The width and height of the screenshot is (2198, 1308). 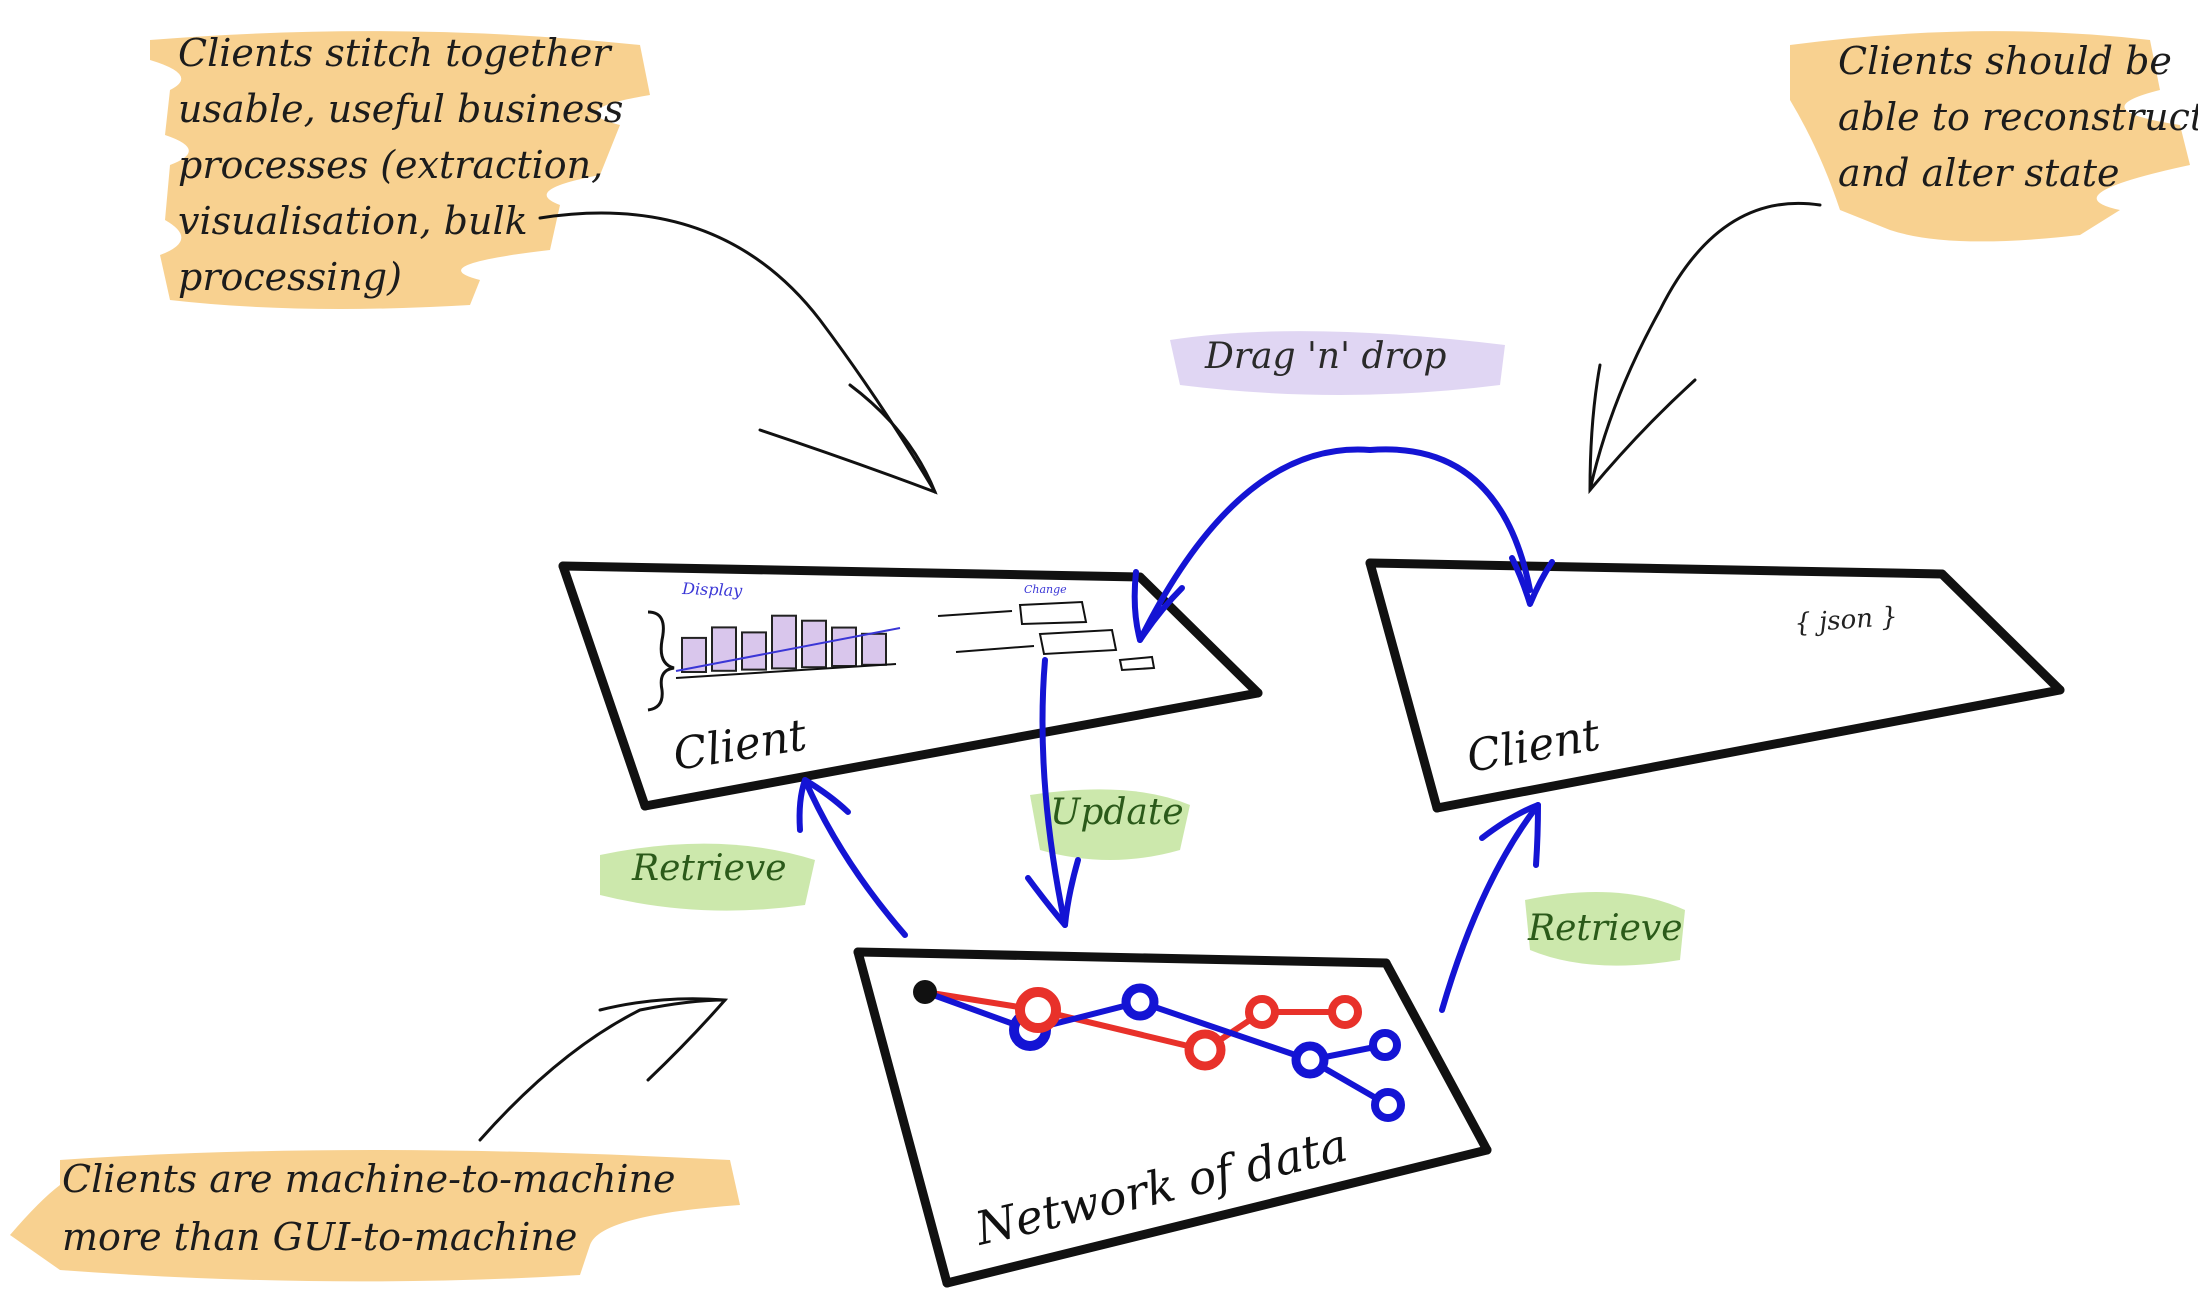 I want to click on note-top-right-line1: Clients should be, so click(x=2005, y=61).